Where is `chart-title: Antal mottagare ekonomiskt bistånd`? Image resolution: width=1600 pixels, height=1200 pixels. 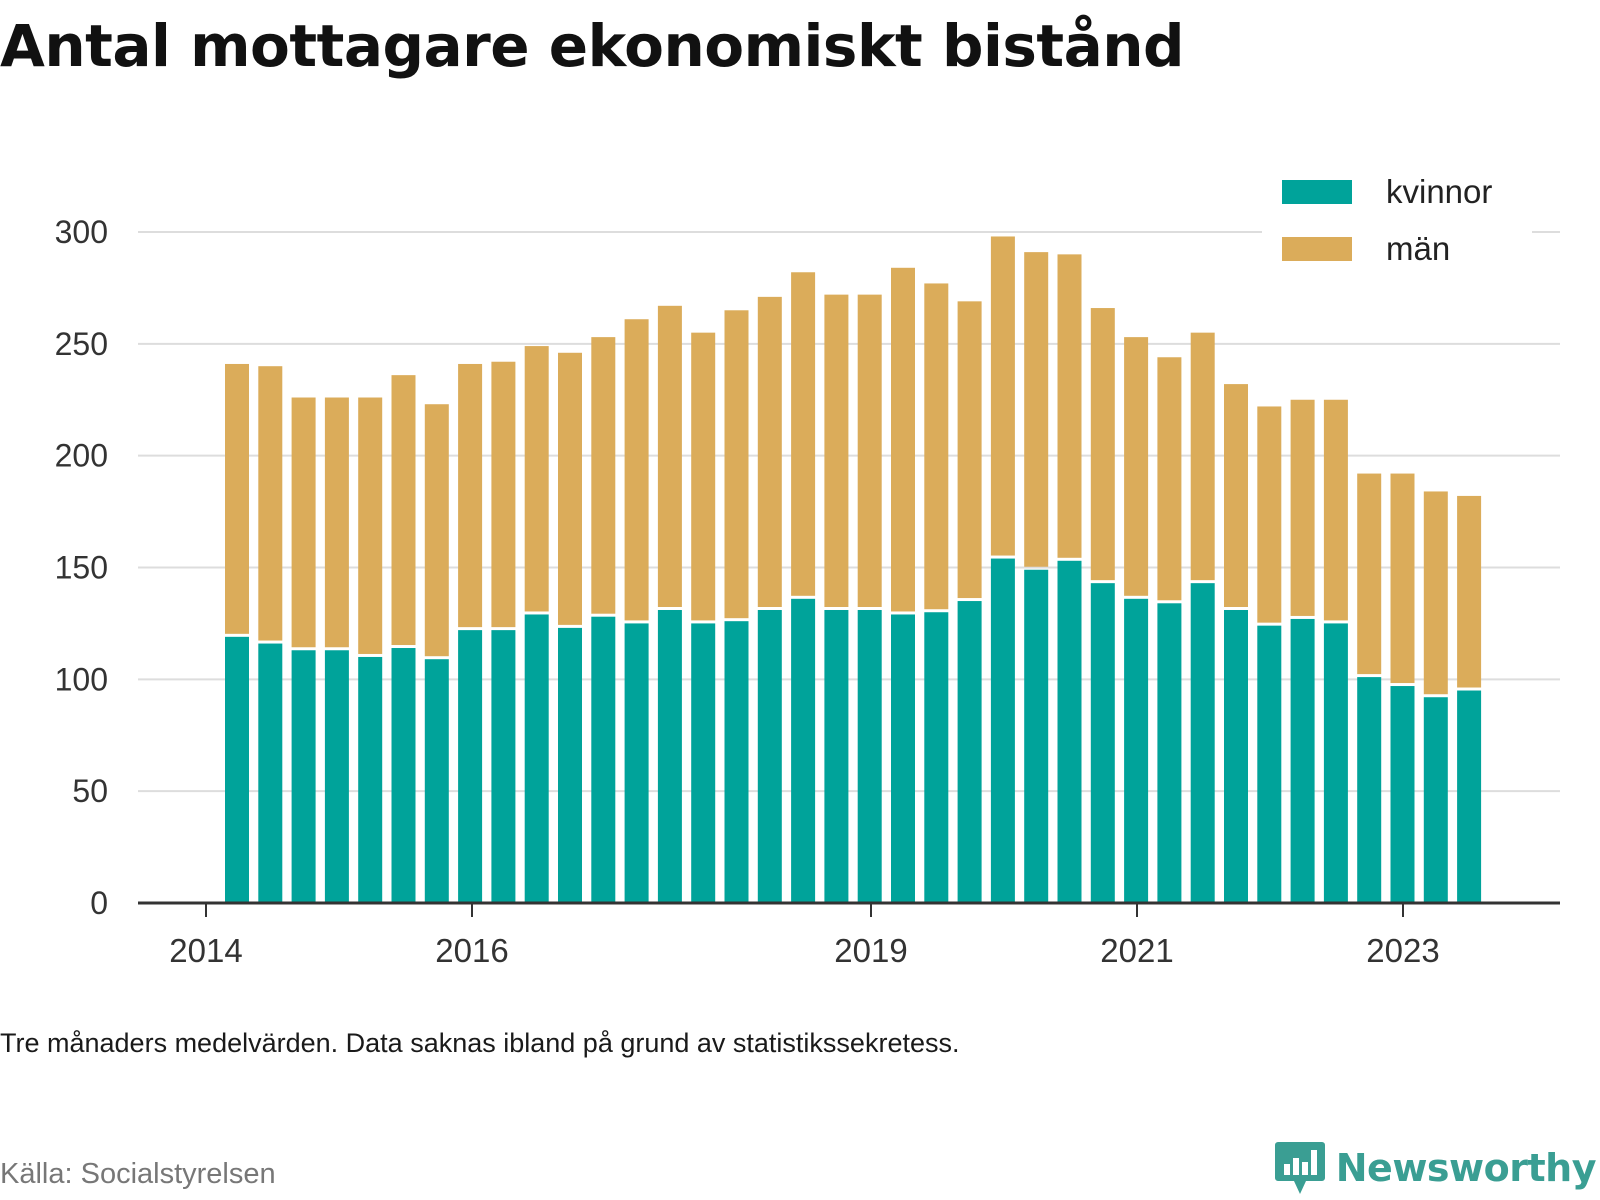
chart-title: Antal mottagare ekonomiskt bistånd is located at coordinates (592, 46).